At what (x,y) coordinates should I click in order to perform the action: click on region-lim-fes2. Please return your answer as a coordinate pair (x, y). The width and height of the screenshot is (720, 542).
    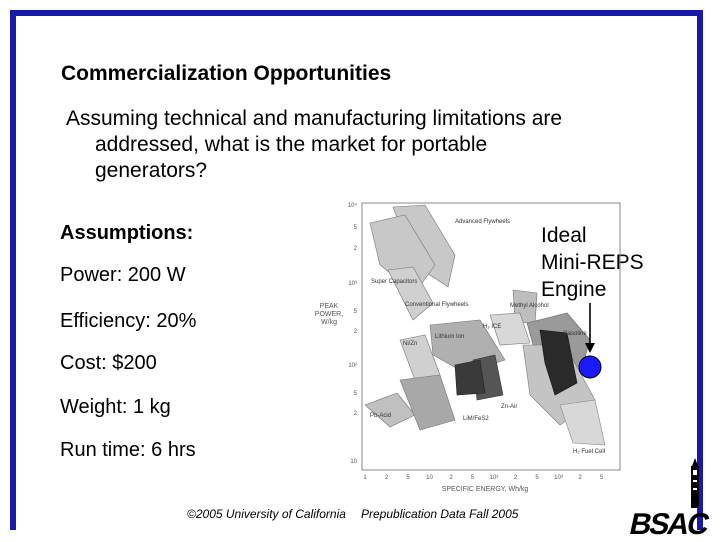
    Looking at the image, I should click on (470, 377).